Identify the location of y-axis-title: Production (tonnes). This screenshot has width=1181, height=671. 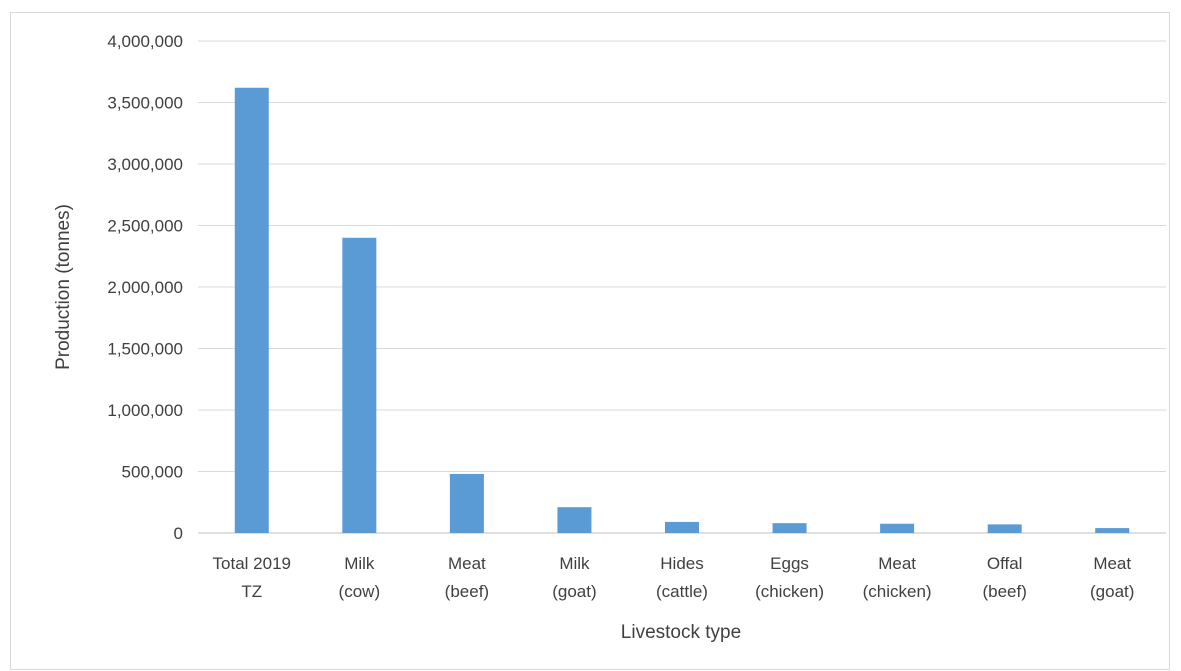
(63, 287).